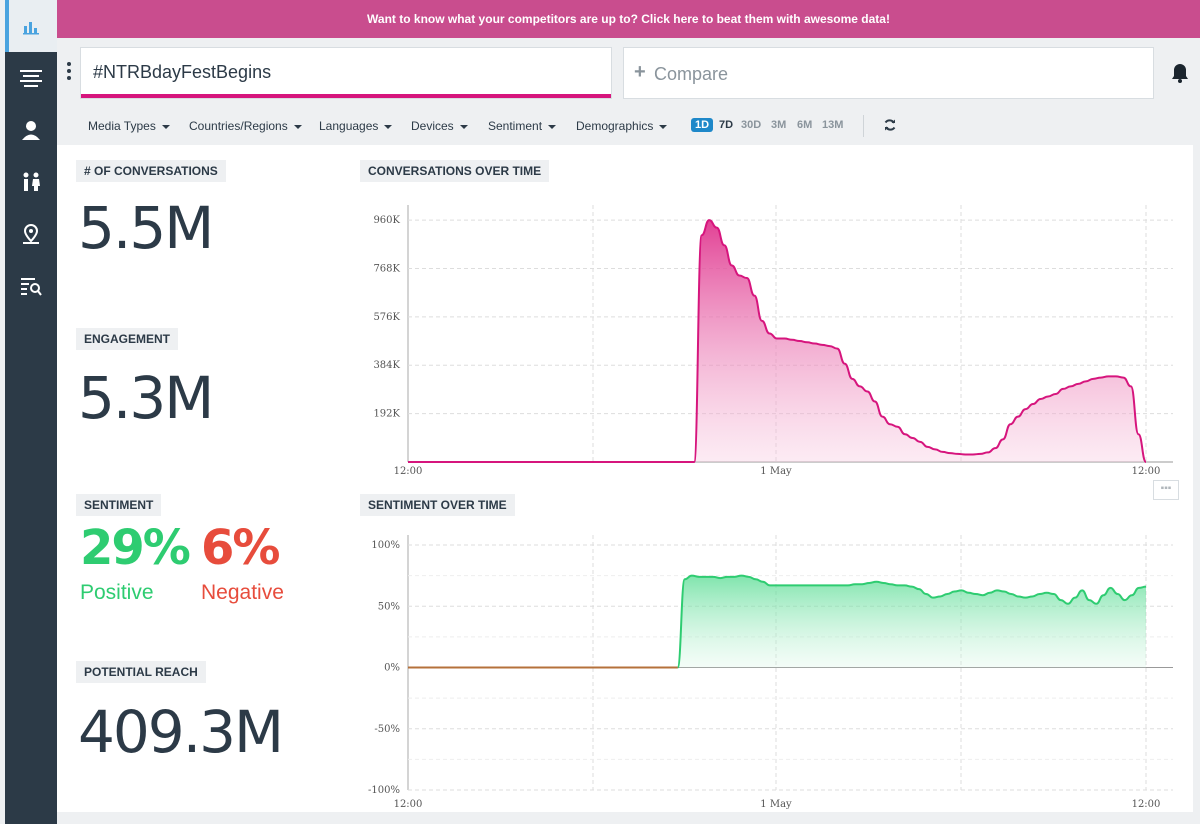 This screenshot has height=824, width=1200. Describe the element at coordinates (346, 73) in the screenshot. I see `search-input: #NTRBdayFestBegins` at that location.